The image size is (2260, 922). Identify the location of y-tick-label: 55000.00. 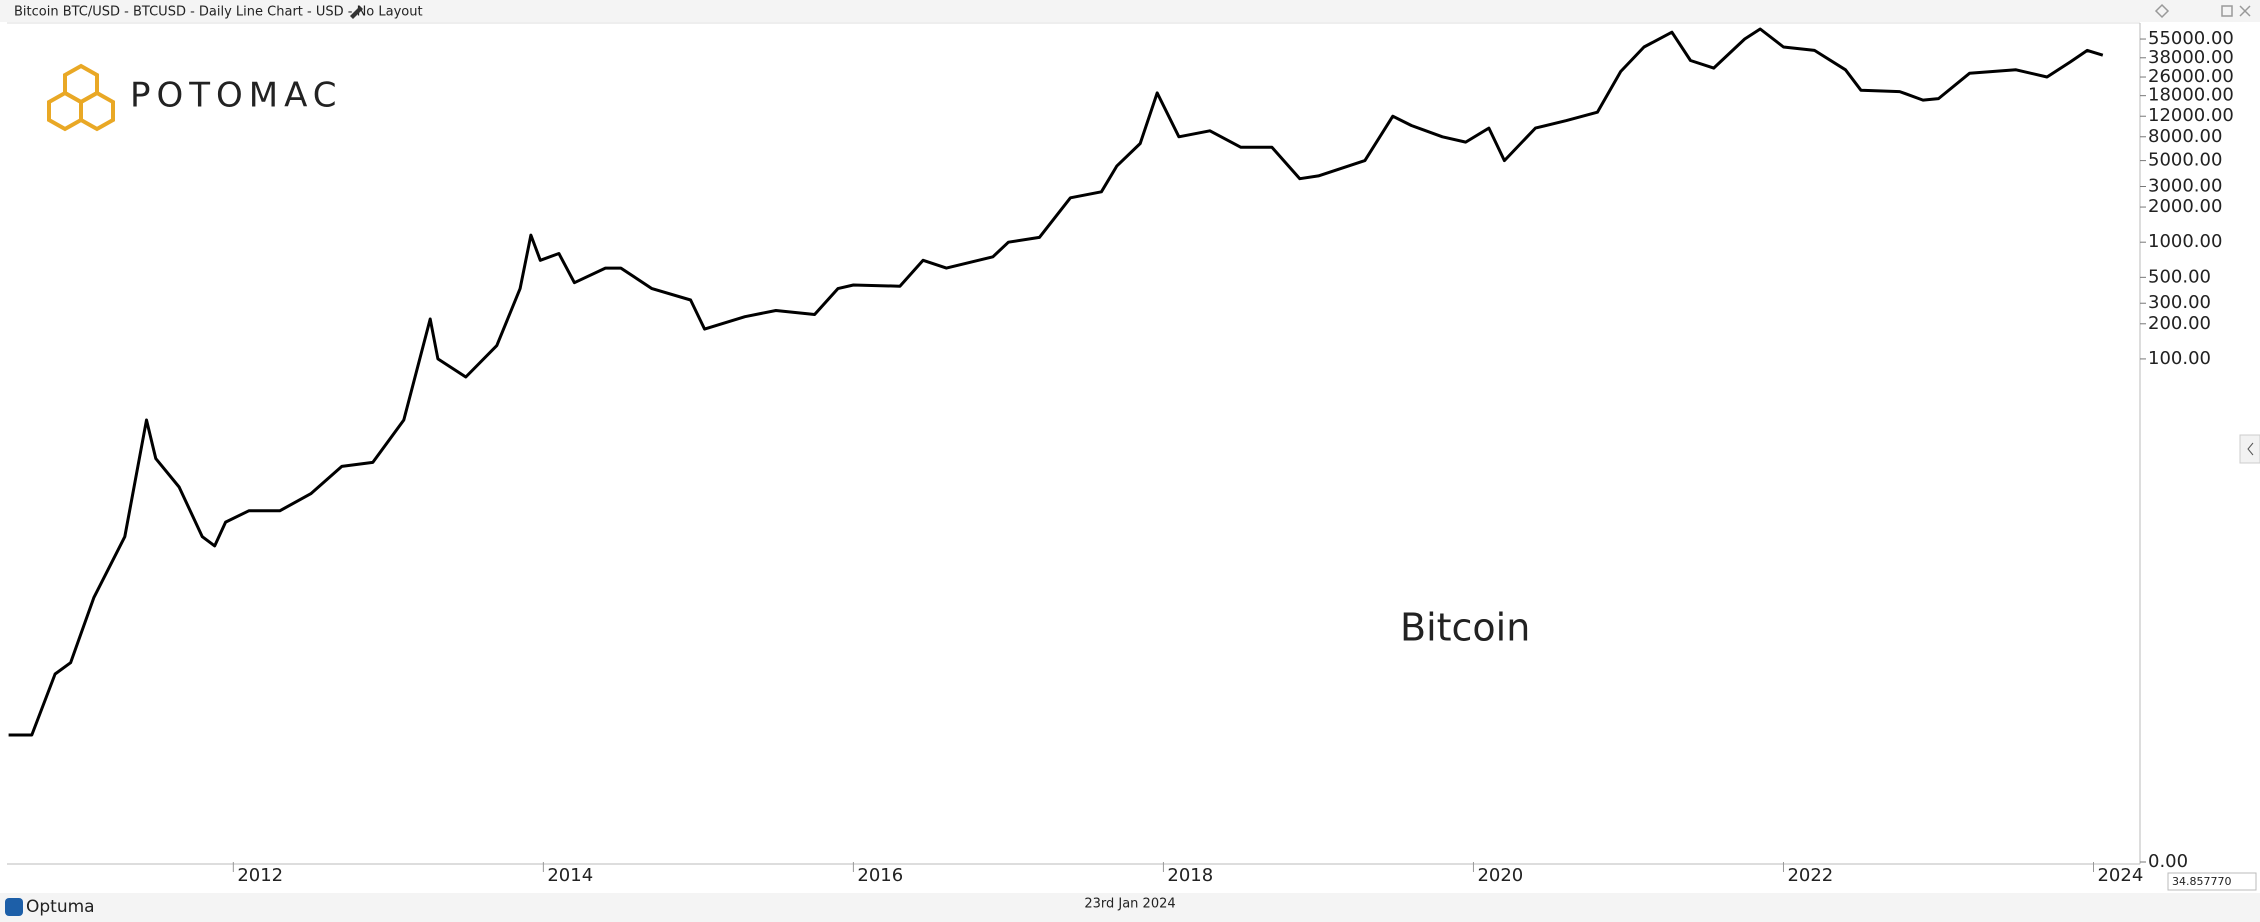
(2191, 38).